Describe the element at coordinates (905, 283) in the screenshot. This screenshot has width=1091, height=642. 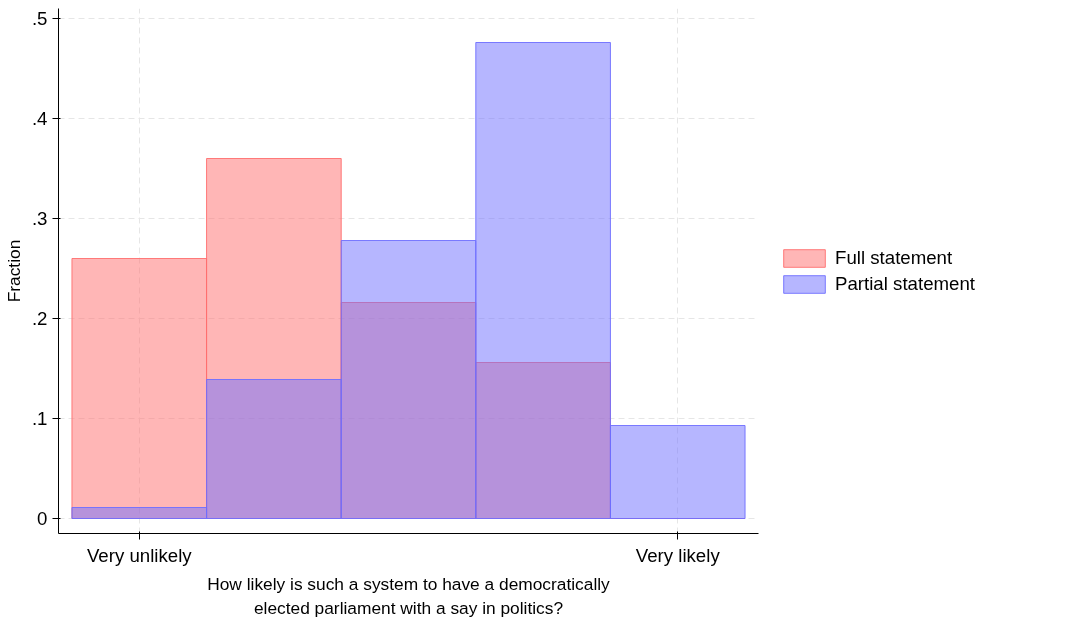
I see `legend-label: Partial statement` at that location.